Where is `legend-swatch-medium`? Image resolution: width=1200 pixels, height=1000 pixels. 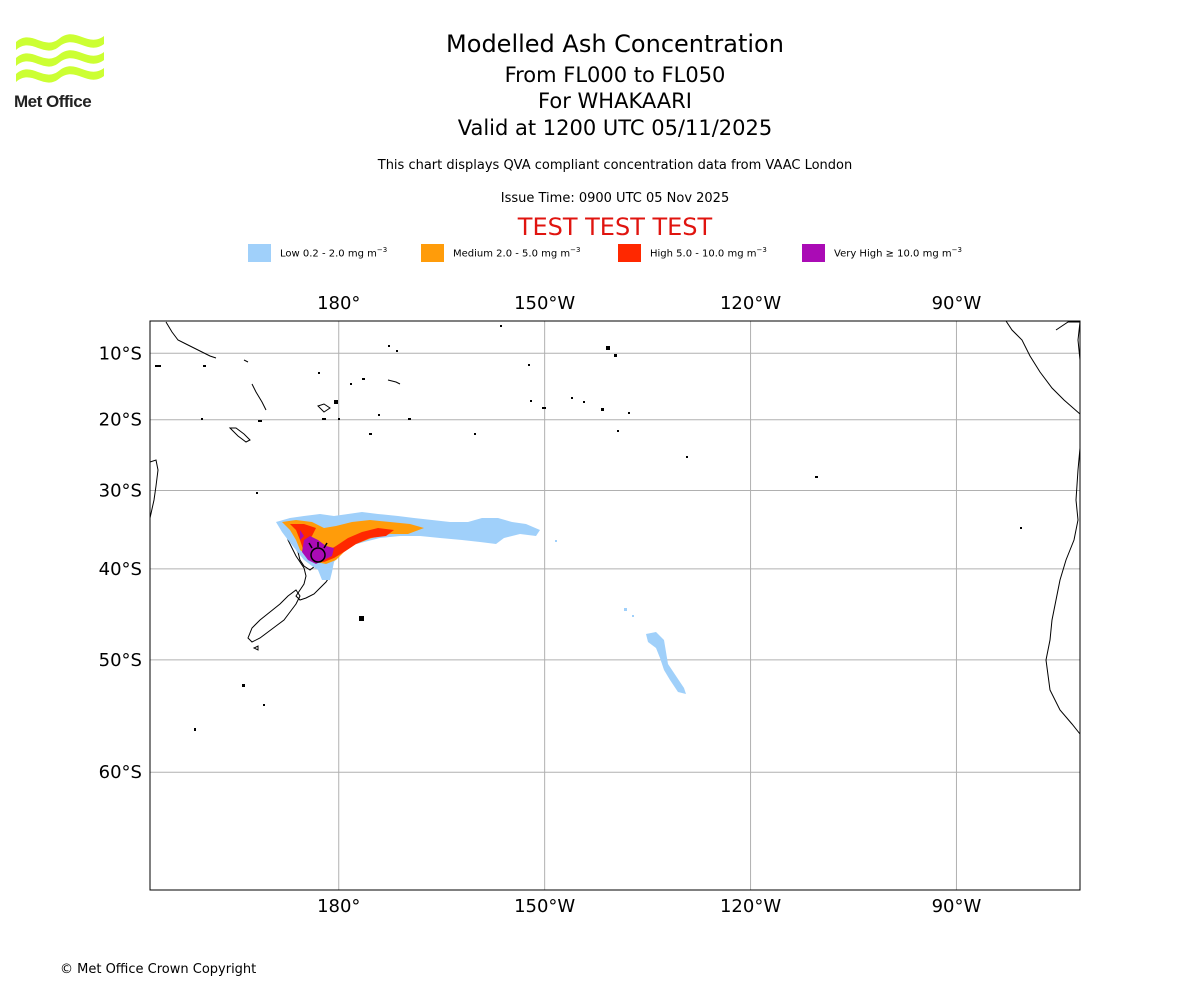 legend-swatch-medium is located at coordinates (432, 253).